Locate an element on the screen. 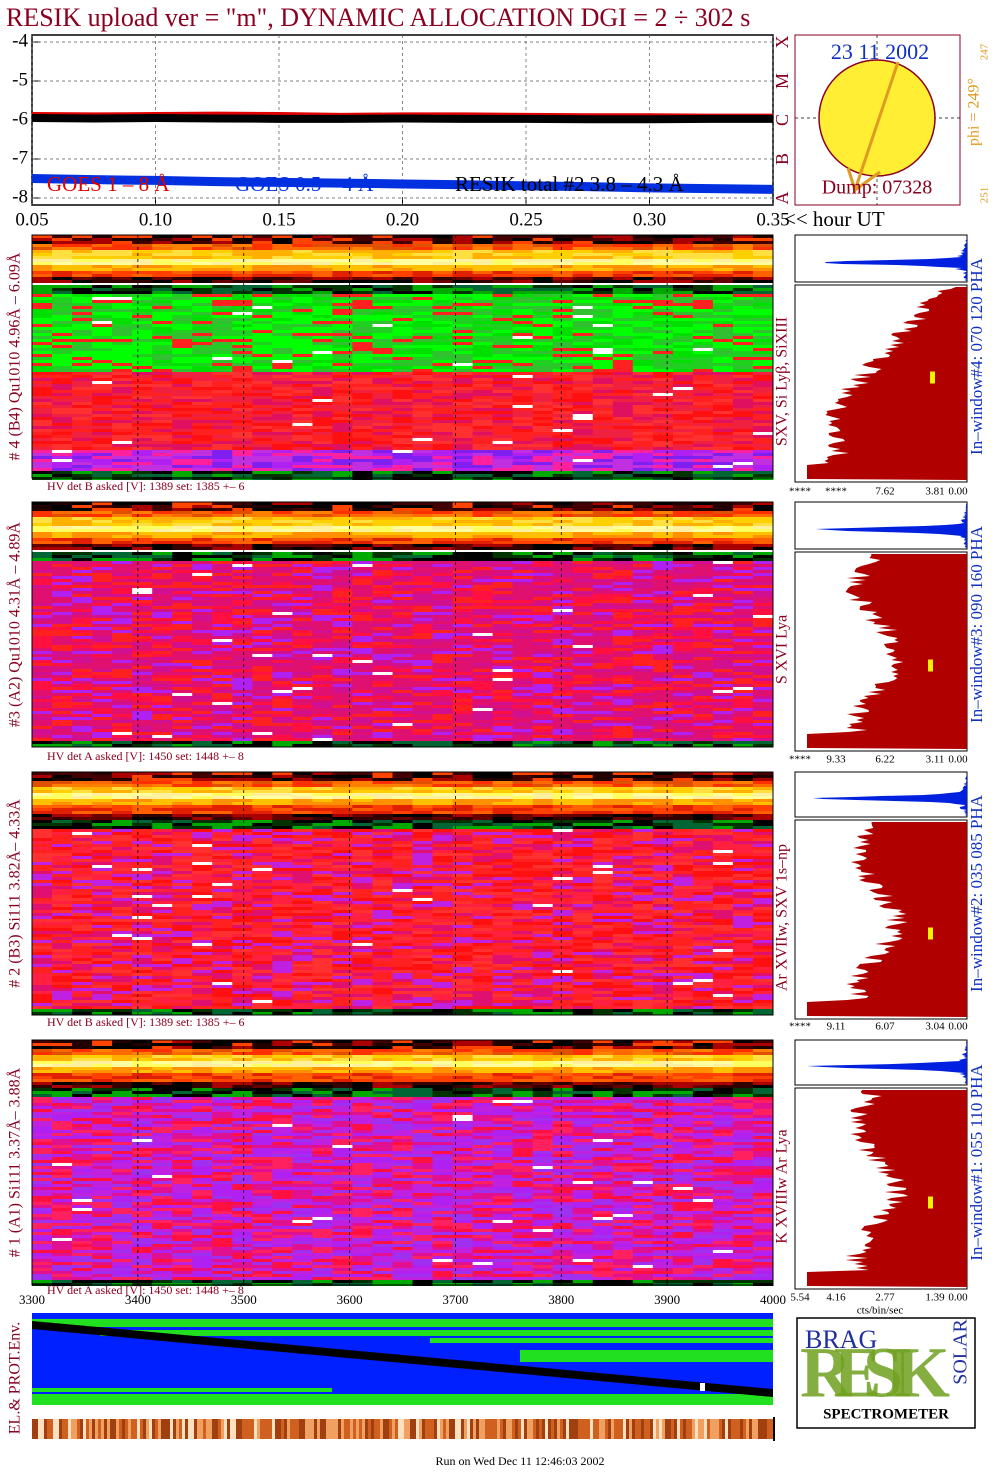  panel-frame is located at coordinates (402, 356).